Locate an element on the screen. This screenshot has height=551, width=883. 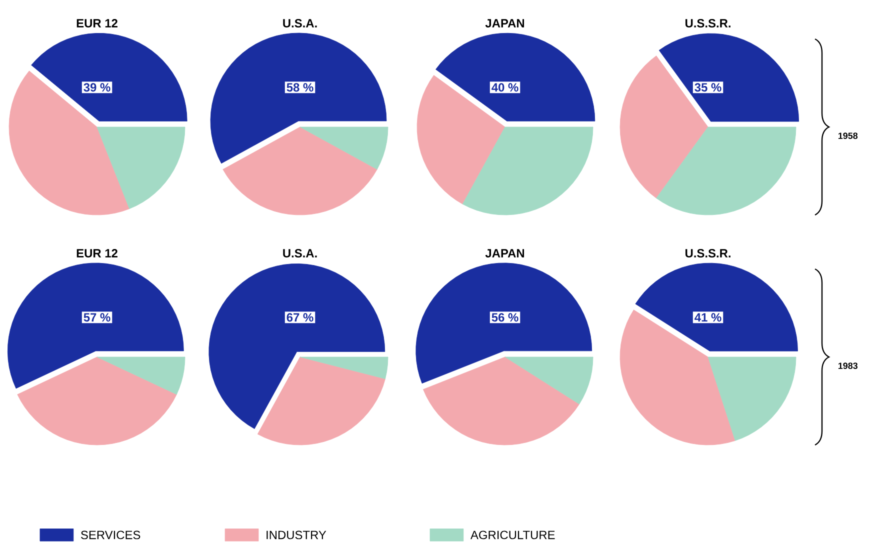
legend-label: AGRICULTURE is located at coordinates (512, 535).